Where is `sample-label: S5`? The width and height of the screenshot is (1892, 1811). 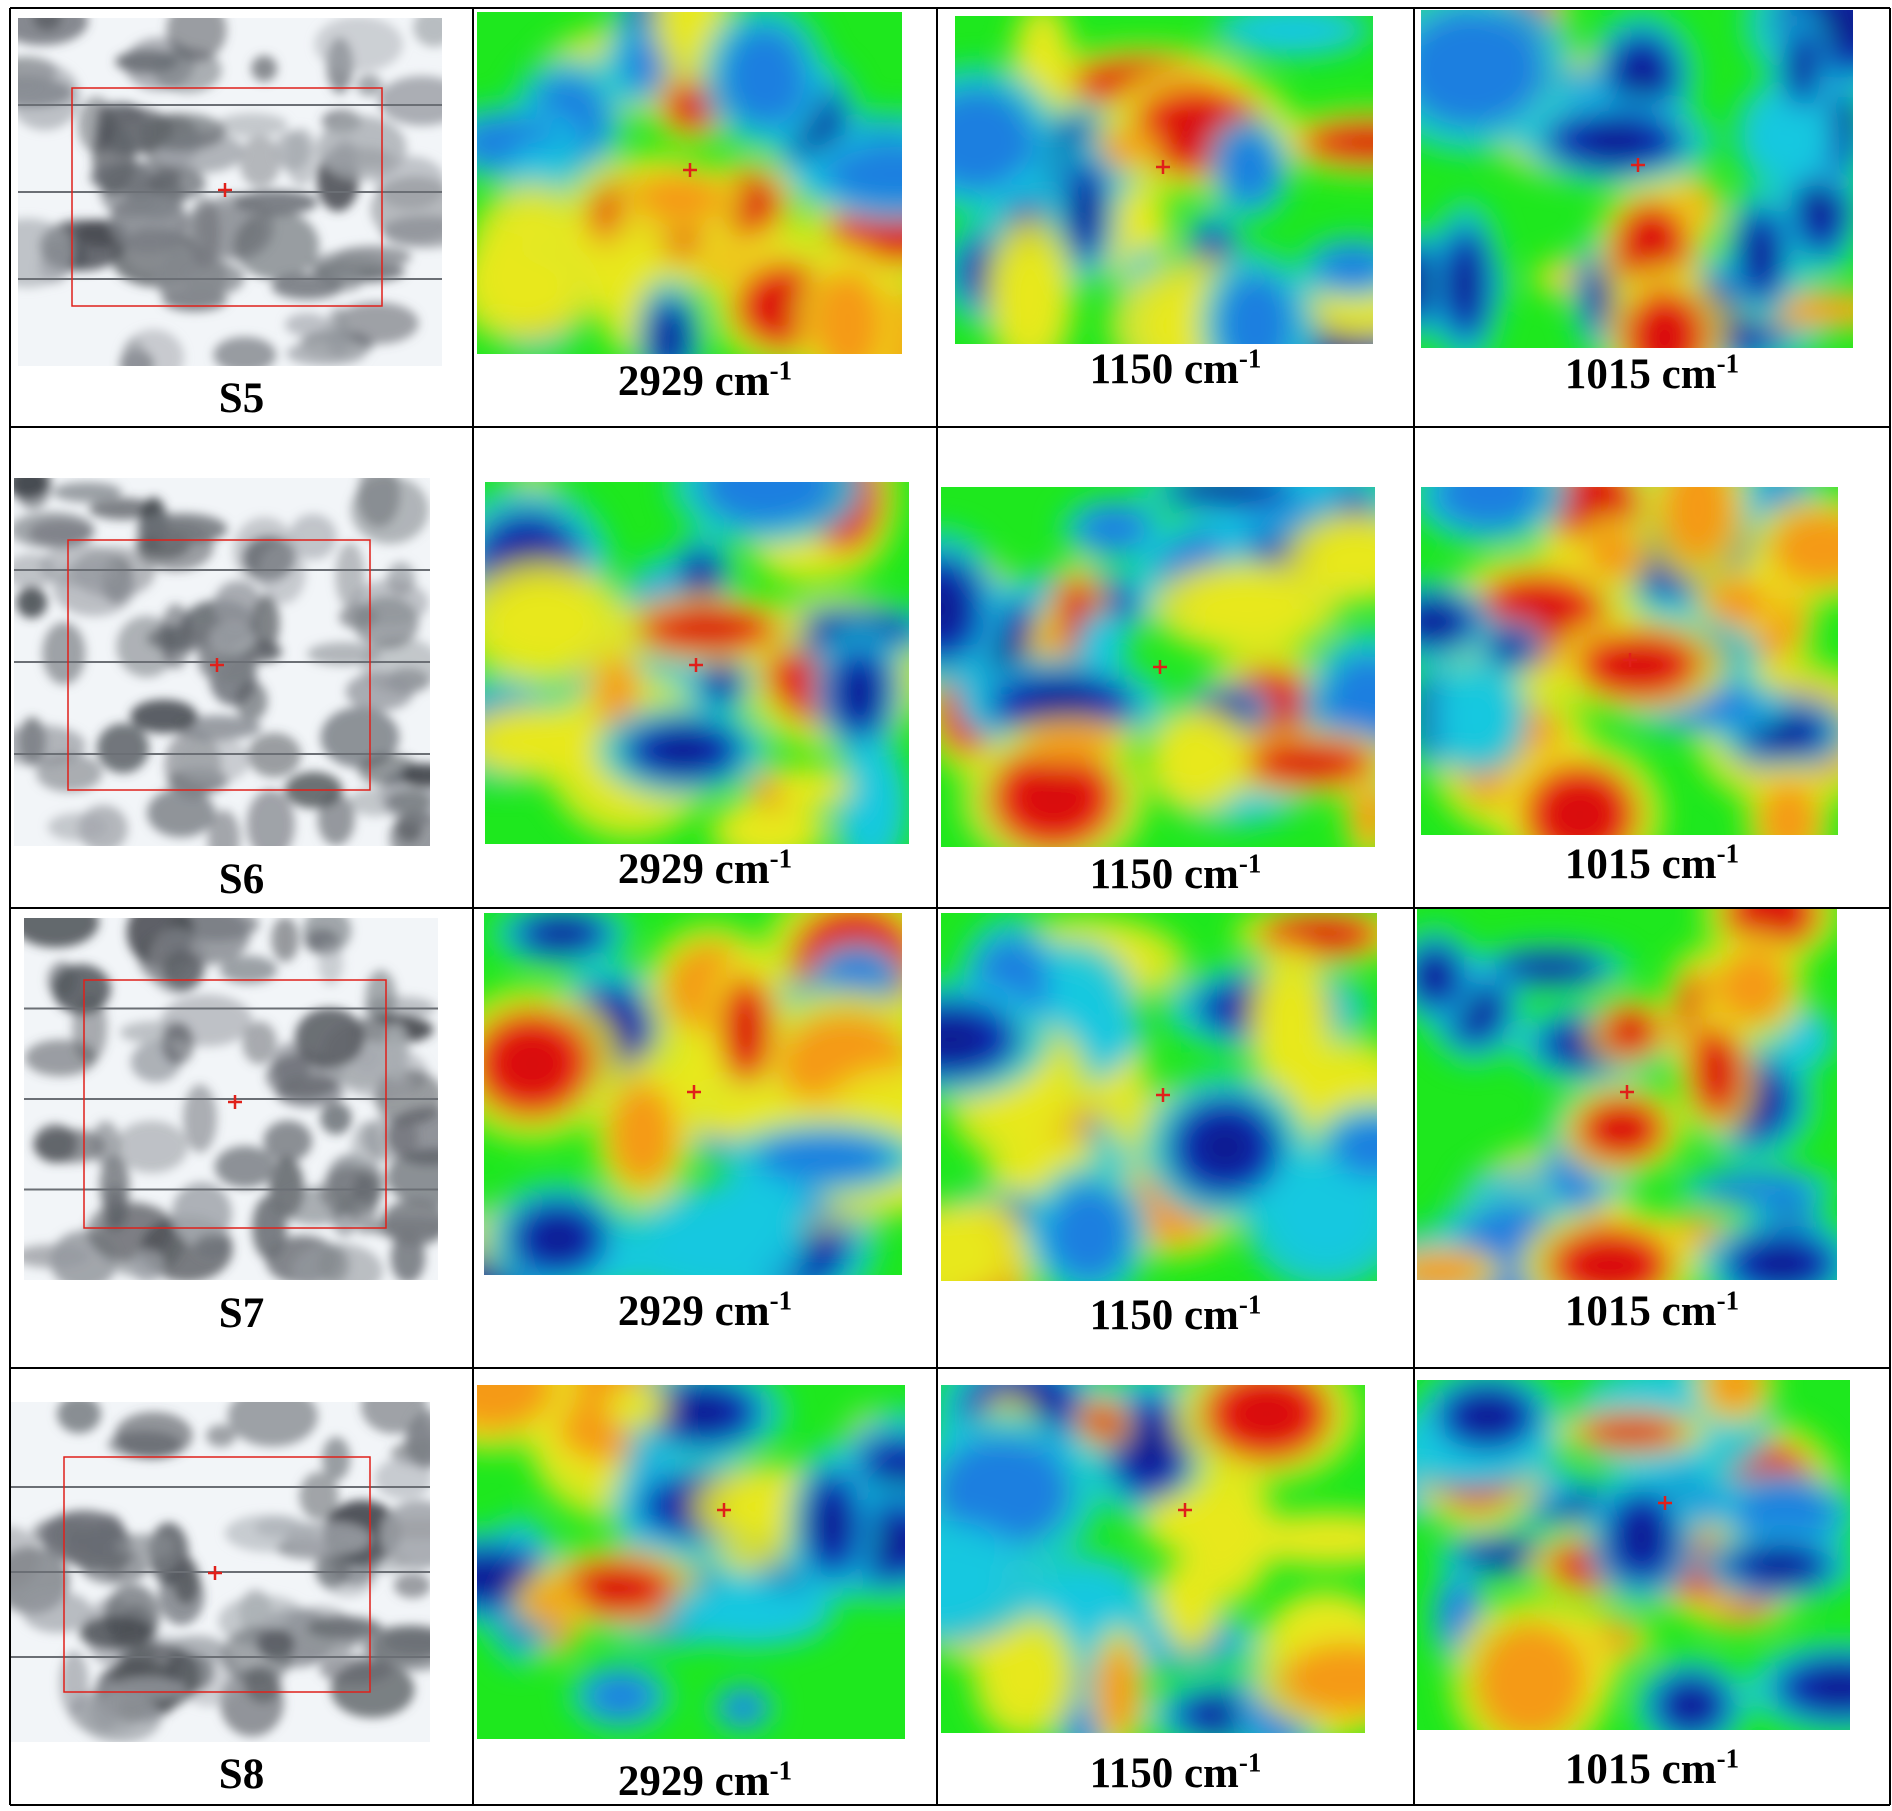 sample-label: S5 is located at coordinates (241, 398).